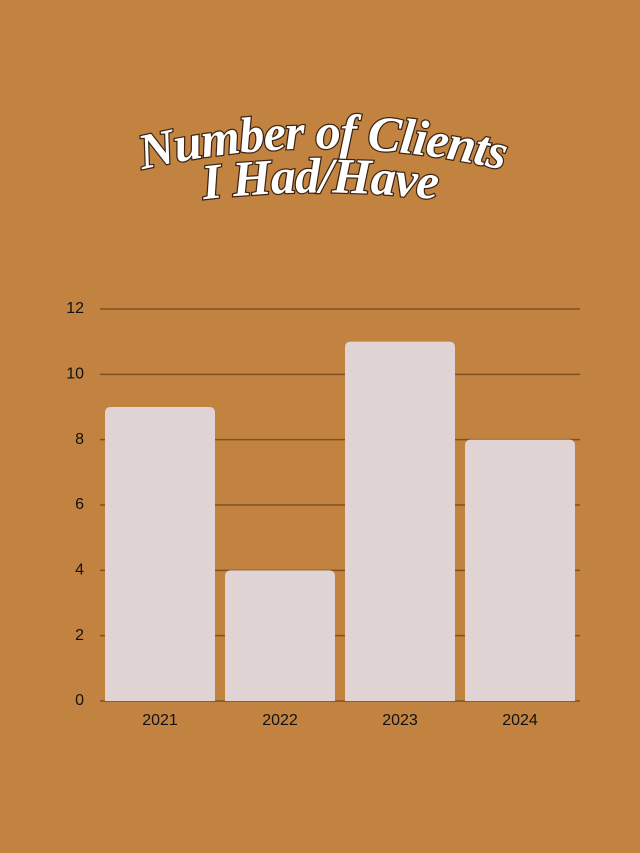  Describe the element at coordinates (79, 700) in the screenshot. I see `y-tick-label: 0` at that location.